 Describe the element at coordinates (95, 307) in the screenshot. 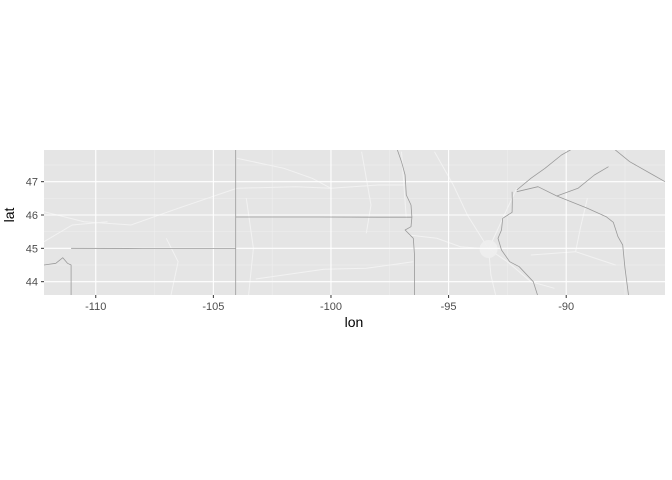

I see `x-tick-label: -110` at that location.